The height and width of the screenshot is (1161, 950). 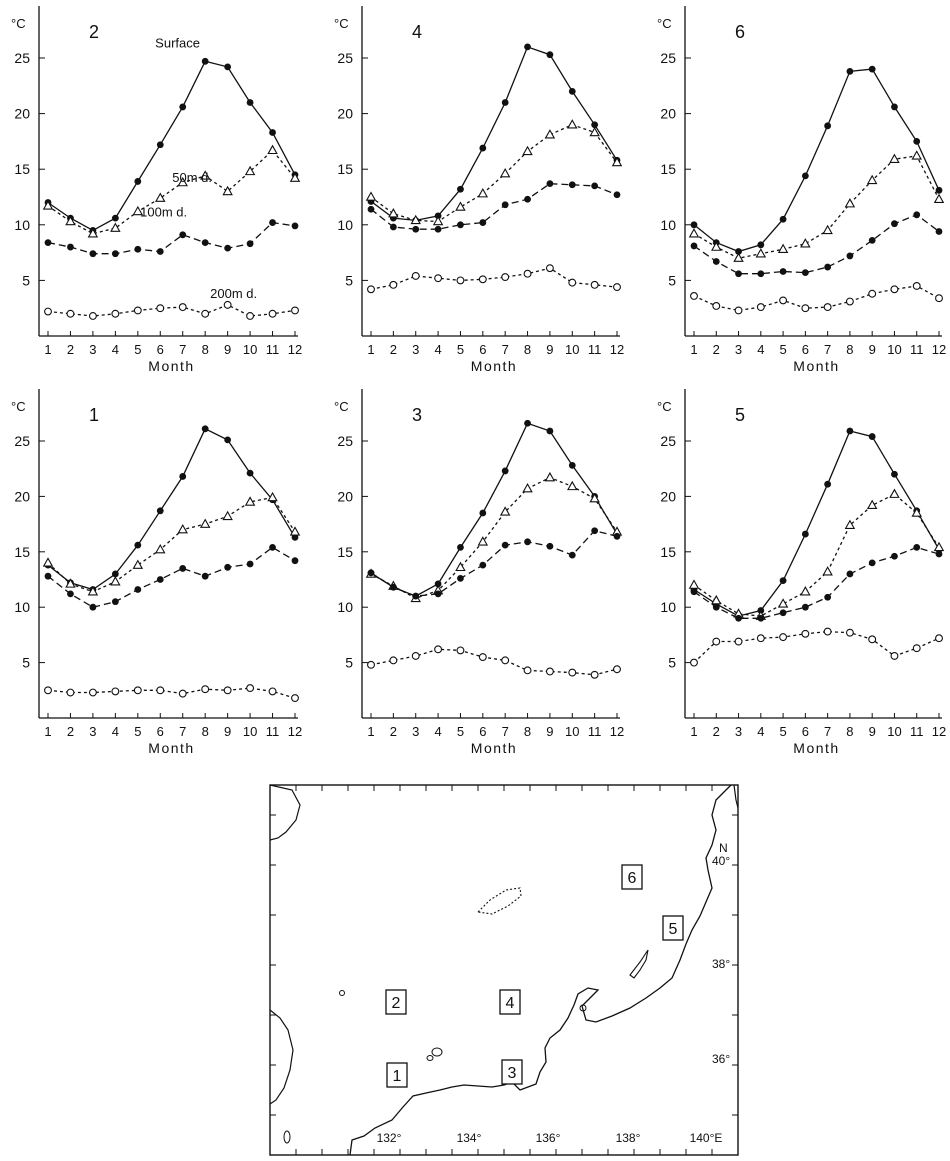 I want to click on series-label: 50m d., so click(x=192, y=177).